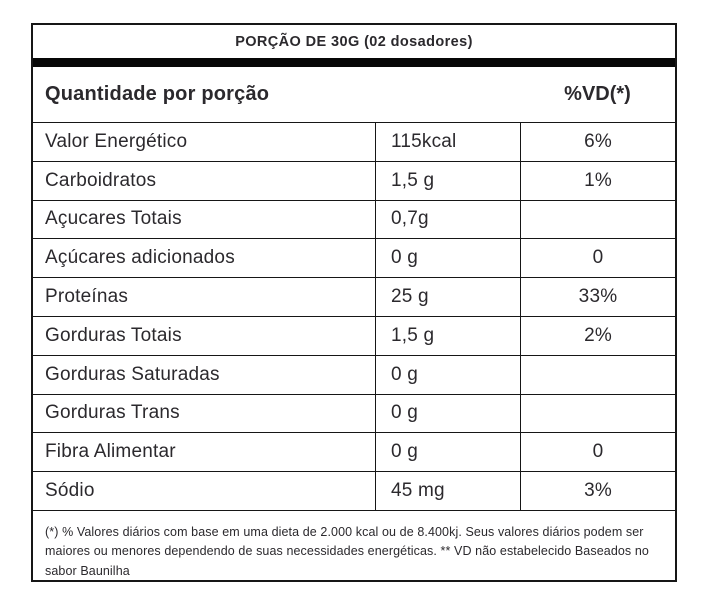 The width and height of the screenshot is (706, 600). Describe the element at coordinates (597, 180) in the screenshot. I see `nutrient-vd: 1%` at that location.